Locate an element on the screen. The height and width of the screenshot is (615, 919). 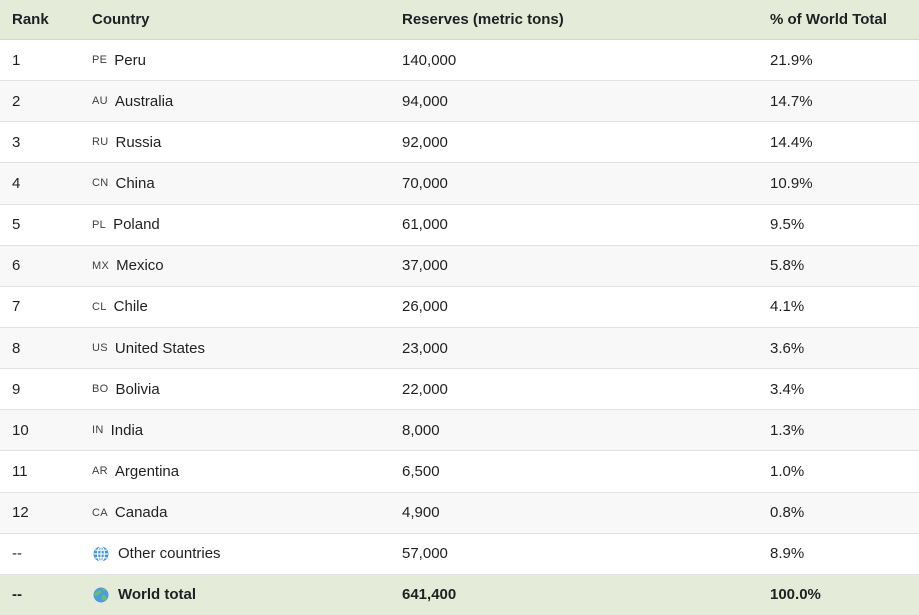
percent-cell: 8.9% is located at coordinates (787, 554).